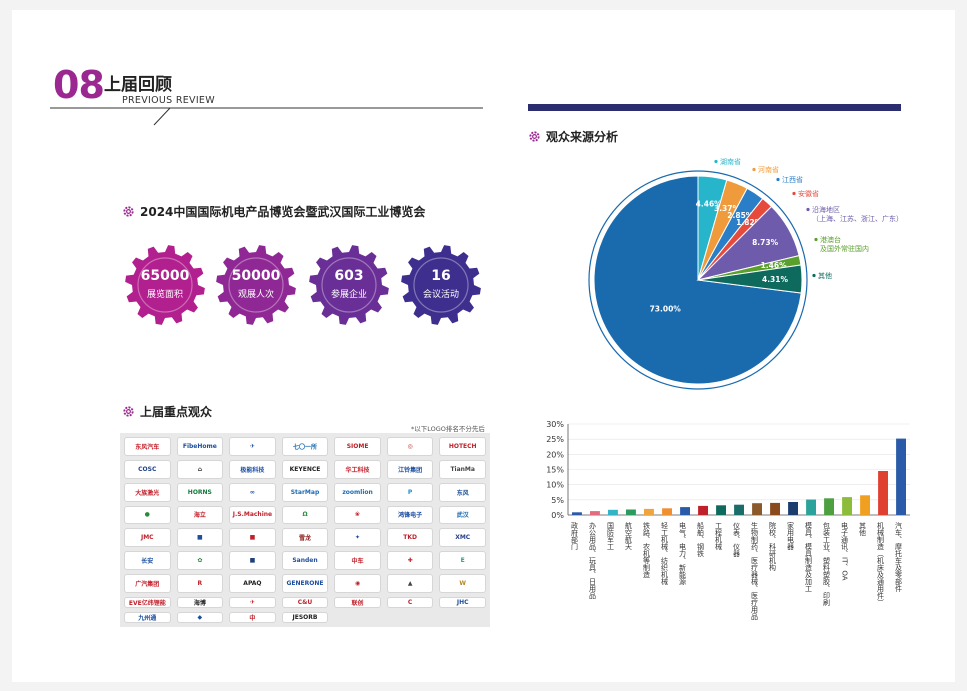  I want to click on company-logo: FibeHome, so click(200, 446).